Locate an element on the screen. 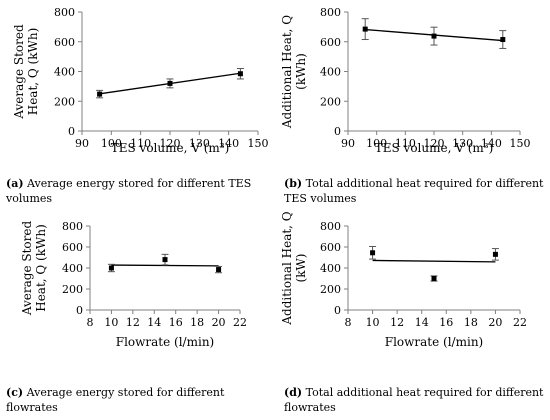 The width and height of the screenshot is (550, 420). y-axis-label: Additional Heat, Q(kWh) is located at coordinates (294, 72).